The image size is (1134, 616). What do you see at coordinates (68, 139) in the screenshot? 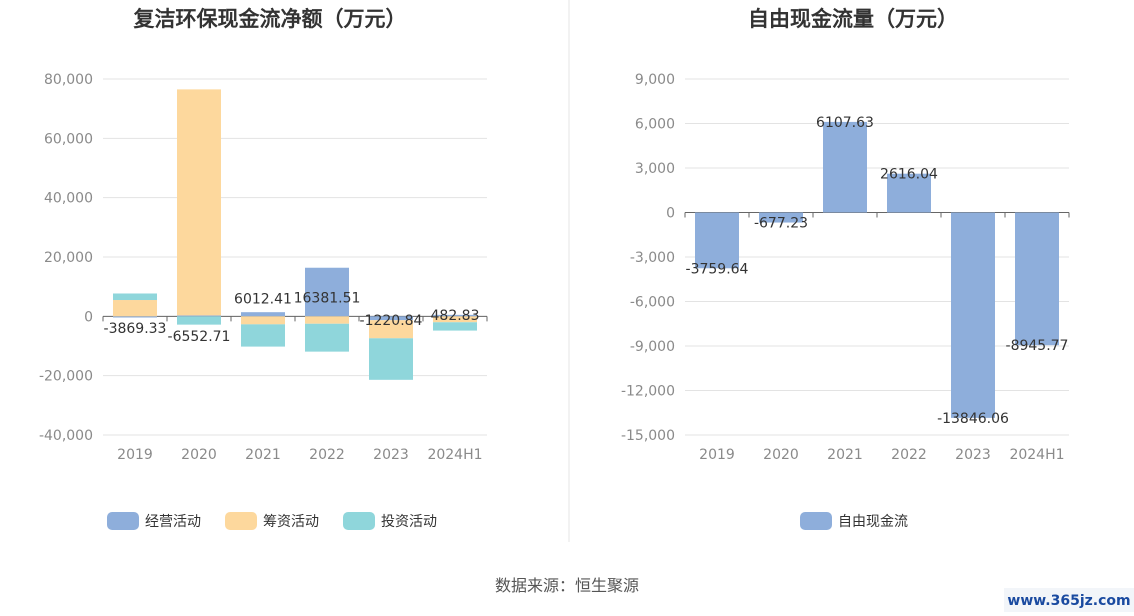
I see `y-tick-label: 60,000` at bounding box center [68, 139].